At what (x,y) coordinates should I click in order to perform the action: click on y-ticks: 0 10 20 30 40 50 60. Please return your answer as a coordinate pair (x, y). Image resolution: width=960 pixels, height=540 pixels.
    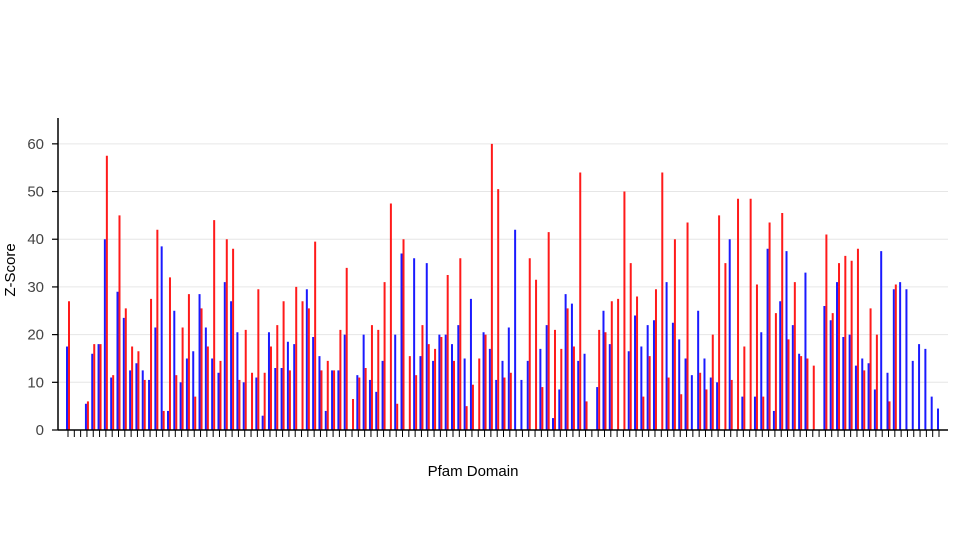
    Looking at the image, I should click on (42, 287).